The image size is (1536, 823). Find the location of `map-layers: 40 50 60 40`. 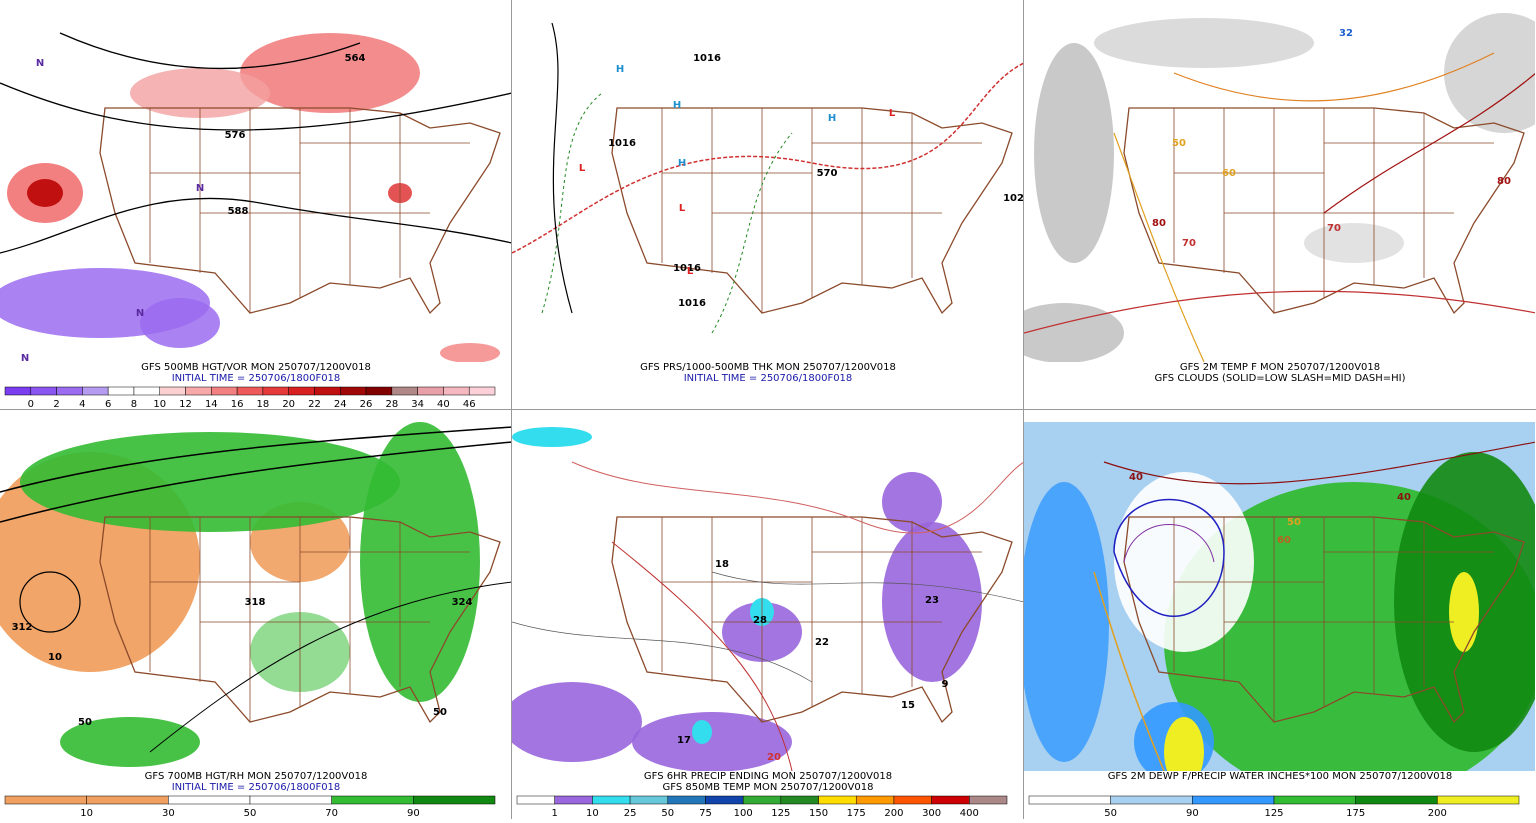

map-layers: 40 50 60 40 is located at coordinates (1279, 606).